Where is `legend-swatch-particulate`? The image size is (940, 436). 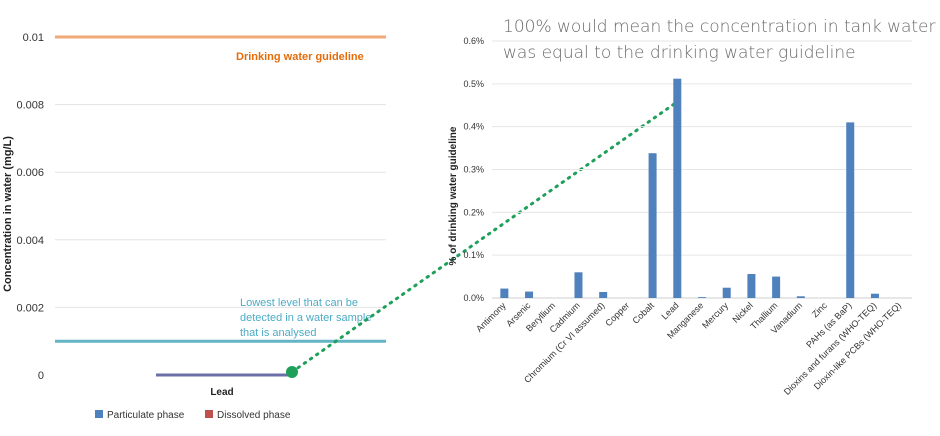 legend-swatch-particulate is located at coordinates (99, 414).